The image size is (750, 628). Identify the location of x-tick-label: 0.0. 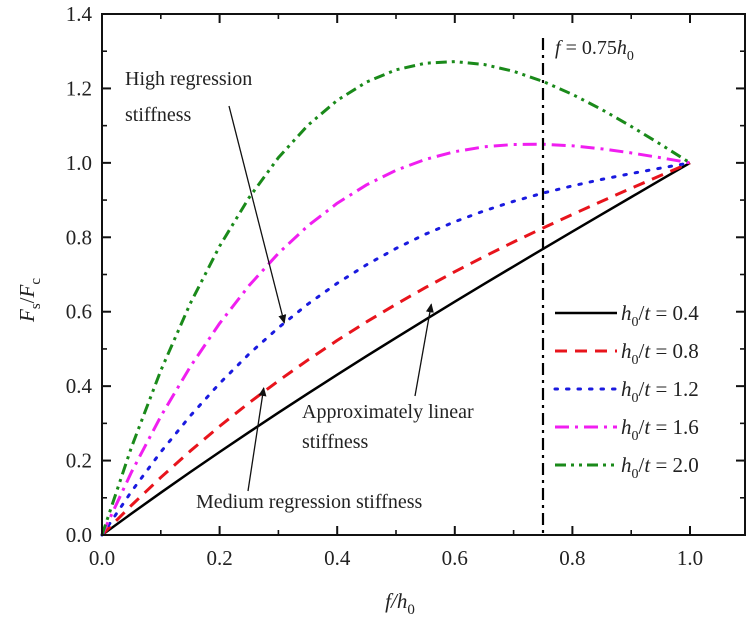
(102, 558).